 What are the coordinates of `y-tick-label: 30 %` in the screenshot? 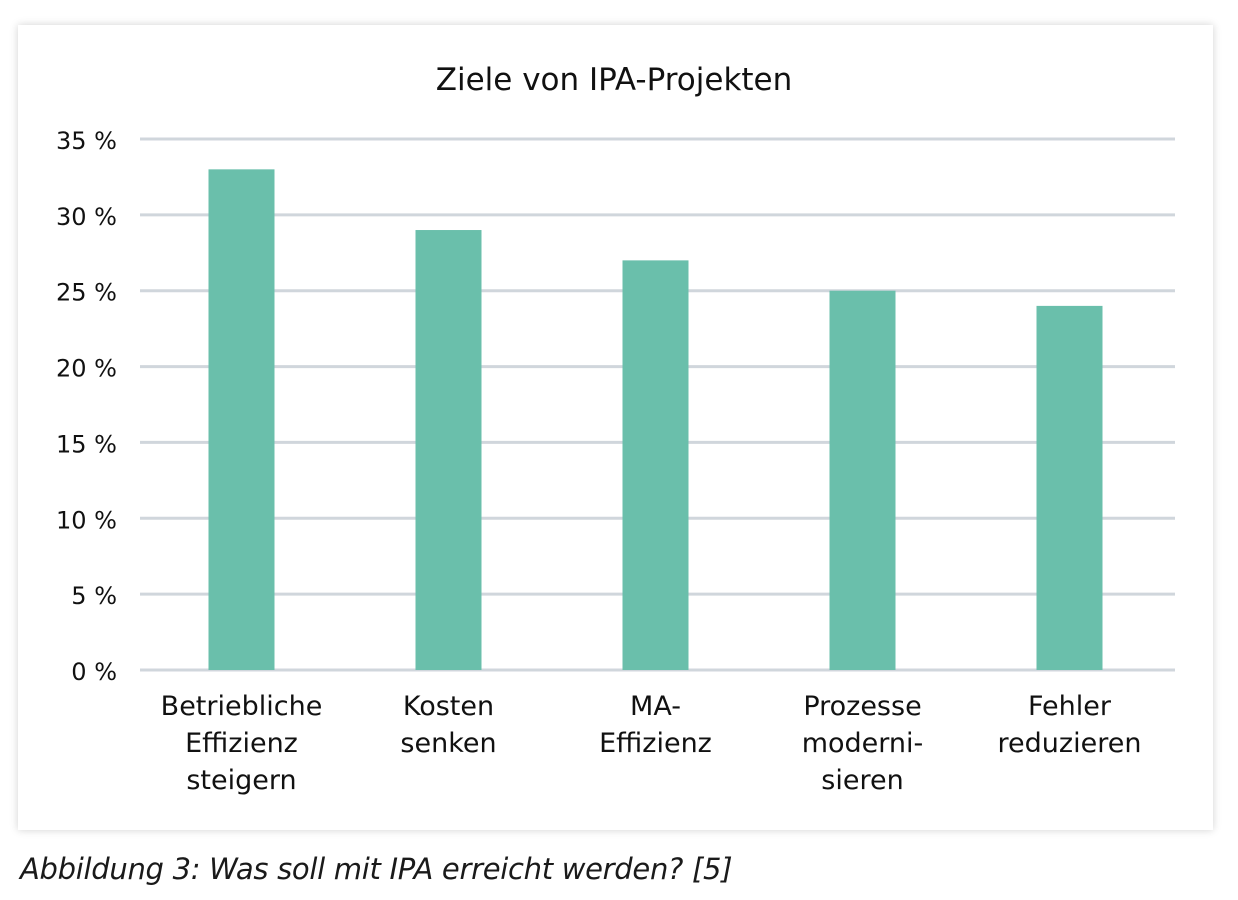 It's located at (86, 217).